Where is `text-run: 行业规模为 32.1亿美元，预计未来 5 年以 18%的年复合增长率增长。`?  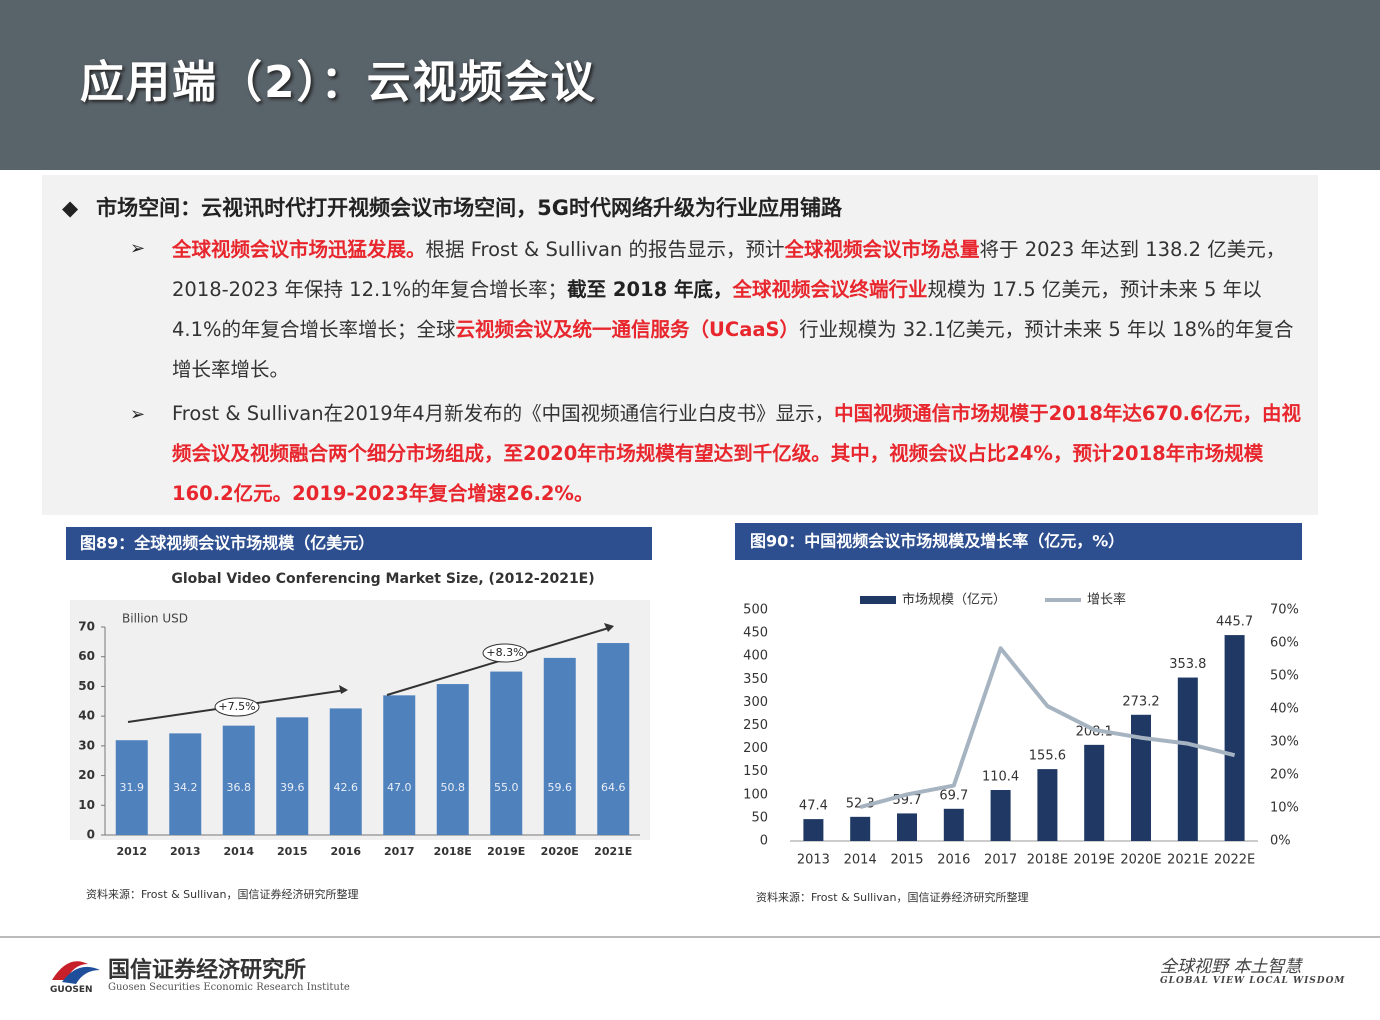
text-run: 行业规模为 32.1亿美元，预计未来 5 年以 18%的年复合增长率增长。 is located at coordinates (733, 349).